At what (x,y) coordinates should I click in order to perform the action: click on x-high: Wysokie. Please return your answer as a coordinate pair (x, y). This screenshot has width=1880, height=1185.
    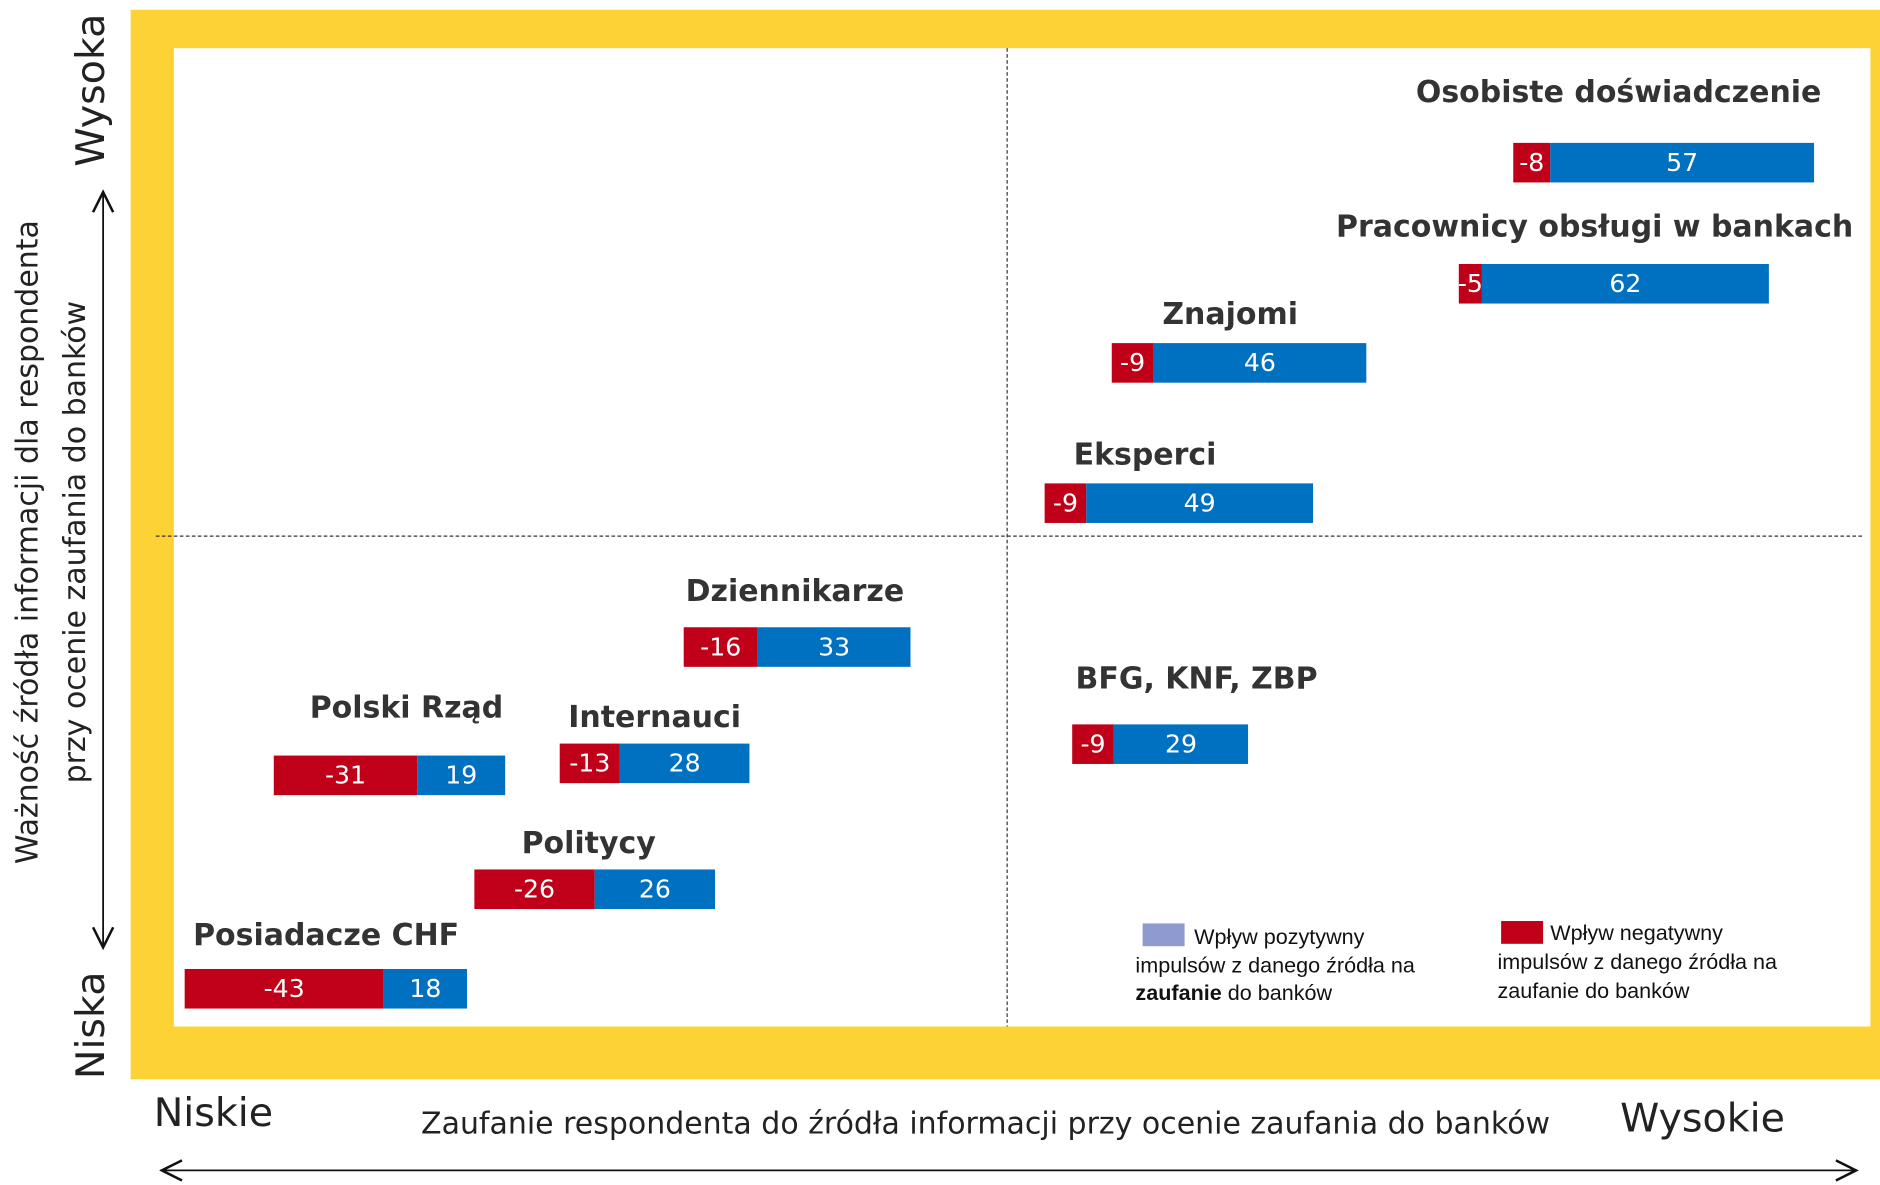
    Looking at the image, I should click on (1702, 1119).